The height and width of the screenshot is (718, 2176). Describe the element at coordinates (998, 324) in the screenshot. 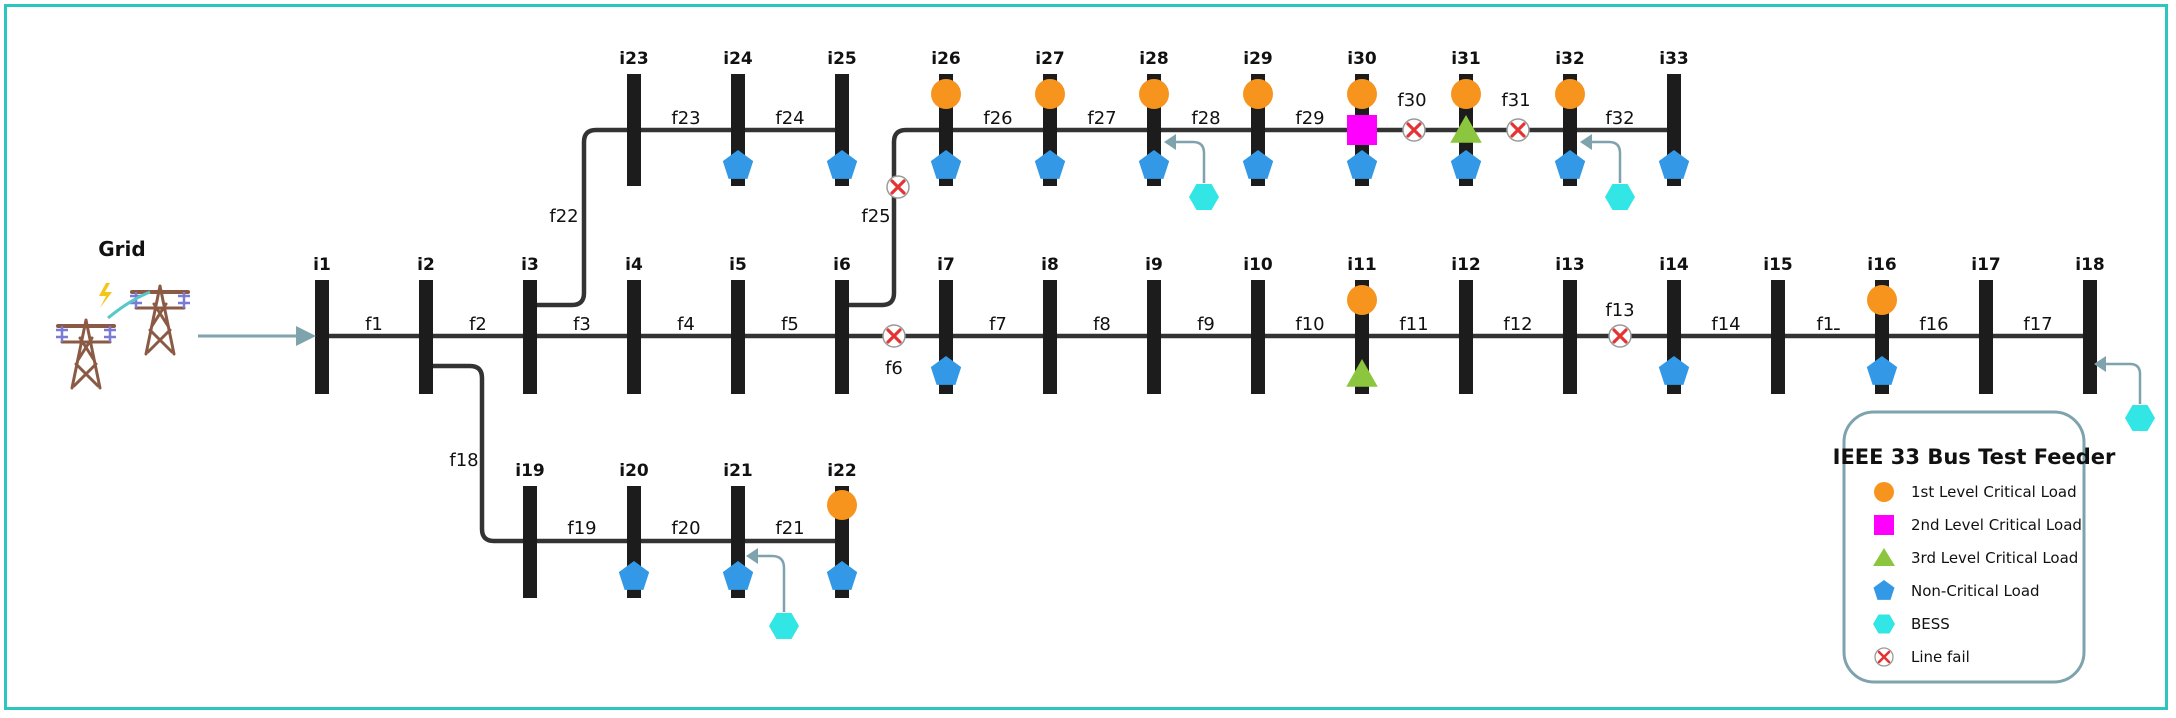

I see `line-label-f7: f7` at that location.